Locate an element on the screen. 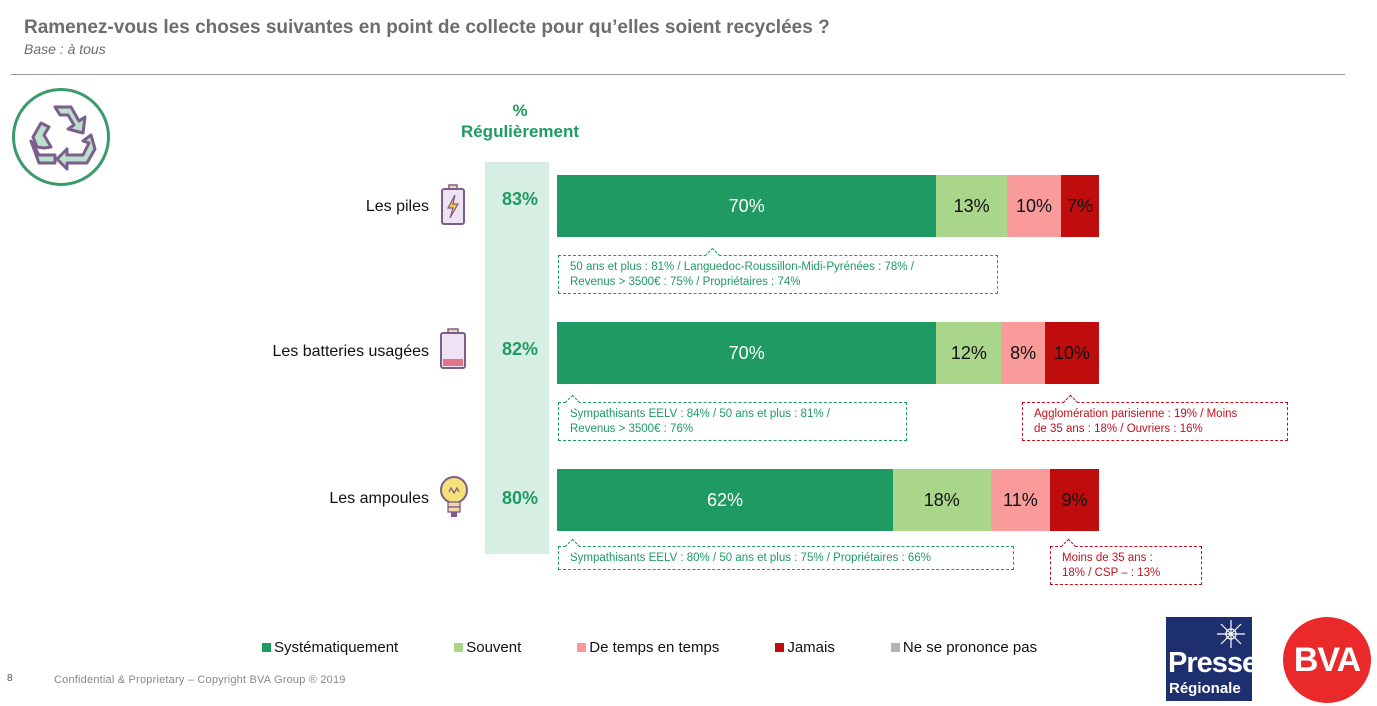 This screenshot has height=706, width=1377. legend-label: Jamais is located at coordinates (811, 647).